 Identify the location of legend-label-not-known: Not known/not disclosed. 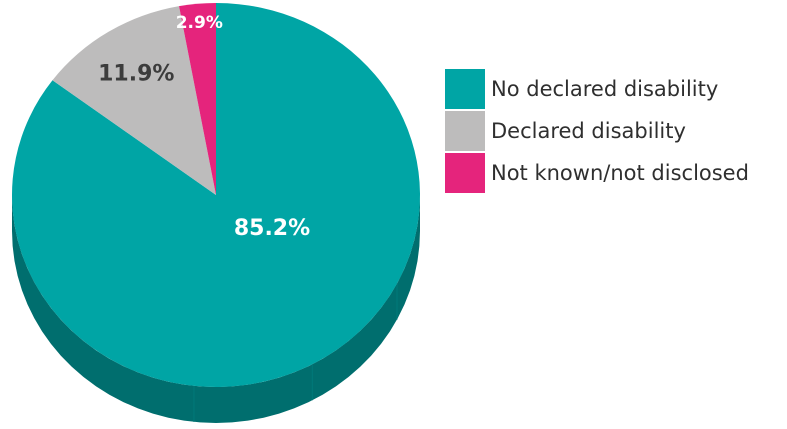
(620, 173).